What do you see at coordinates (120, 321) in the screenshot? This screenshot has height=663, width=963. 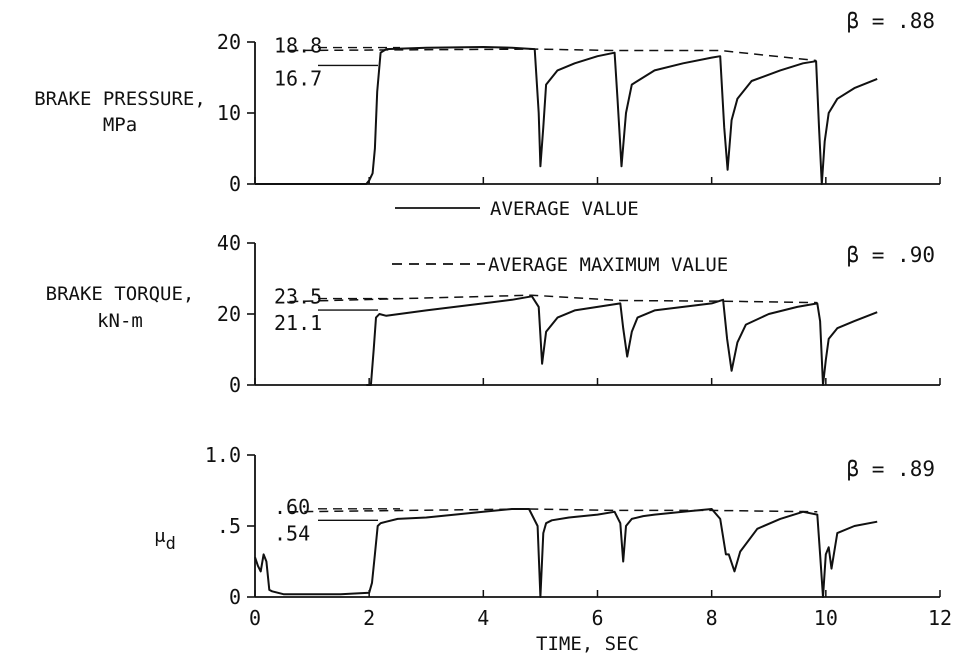 I see `y-axis-title: kN-m` at bounding box center [120, 321].